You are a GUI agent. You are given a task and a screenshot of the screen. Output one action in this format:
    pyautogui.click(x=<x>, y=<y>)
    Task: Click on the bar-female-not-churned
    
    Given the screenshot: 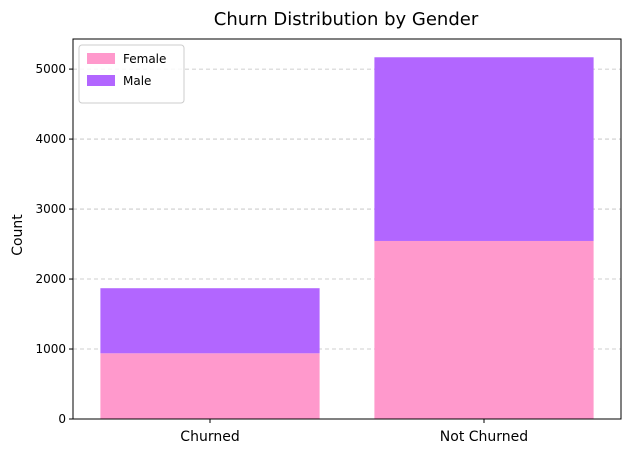 What is the action you would take?
    pyautogui.click(x=484, y=329)
    